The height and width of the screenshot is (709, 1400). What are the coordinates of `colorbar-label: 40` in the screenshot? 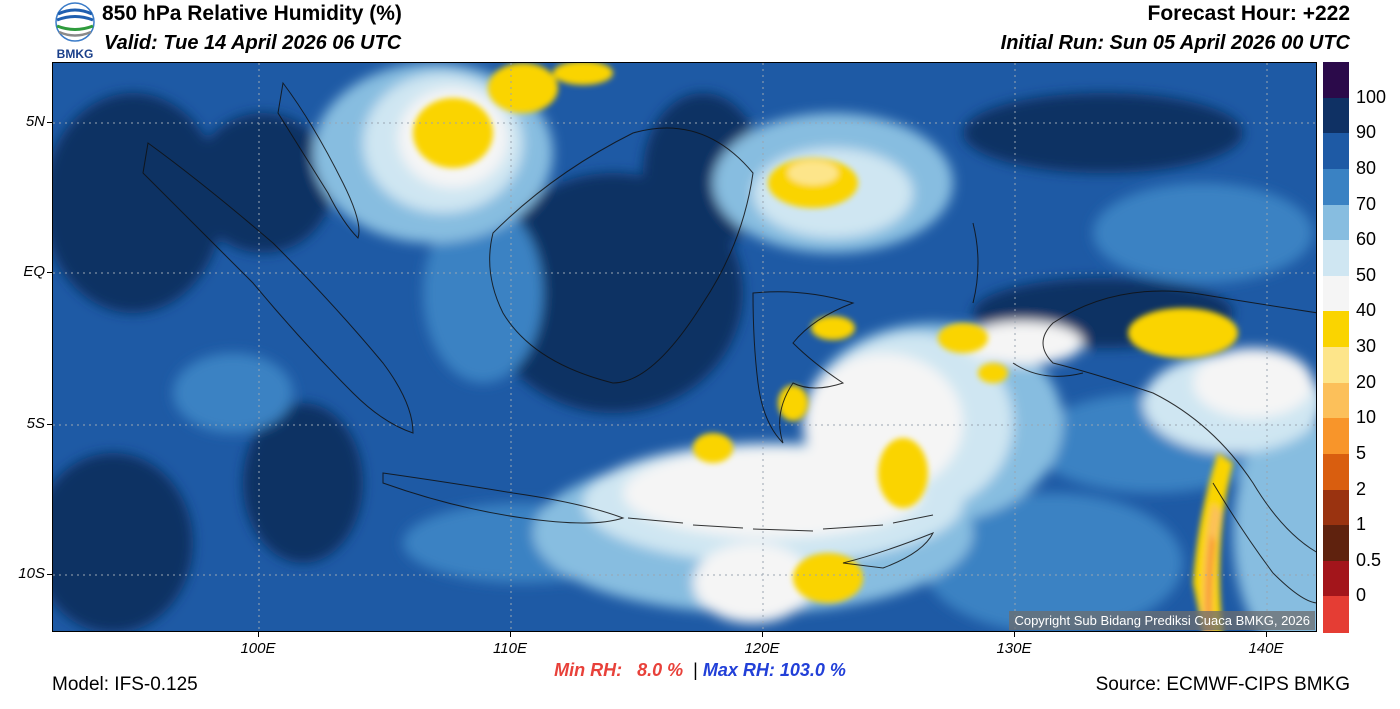 It's located at (1366, 310).